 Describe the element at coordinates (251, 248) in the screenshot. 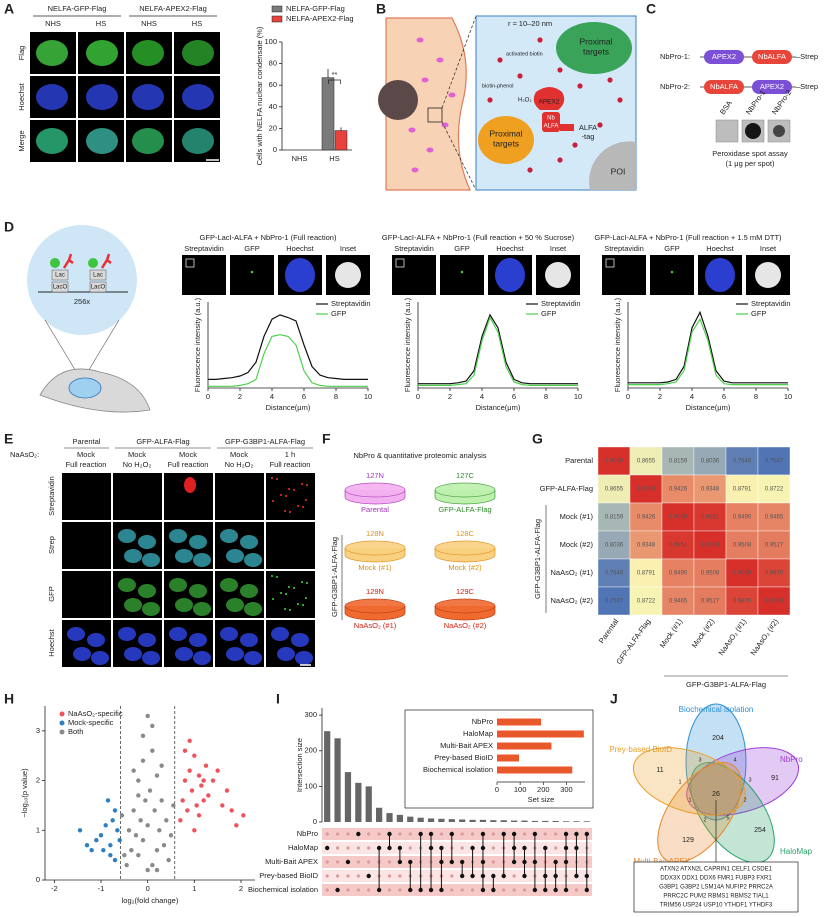

I see `image-header: GFP` at that location.